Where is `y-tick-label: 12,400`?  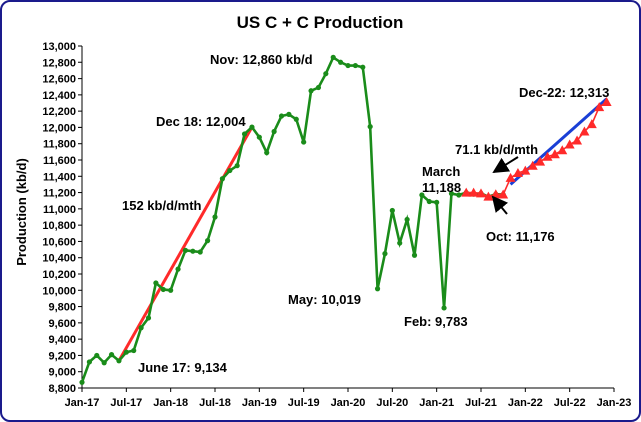
y-tick-label: 12,400 is located at coordinates (59, 96).